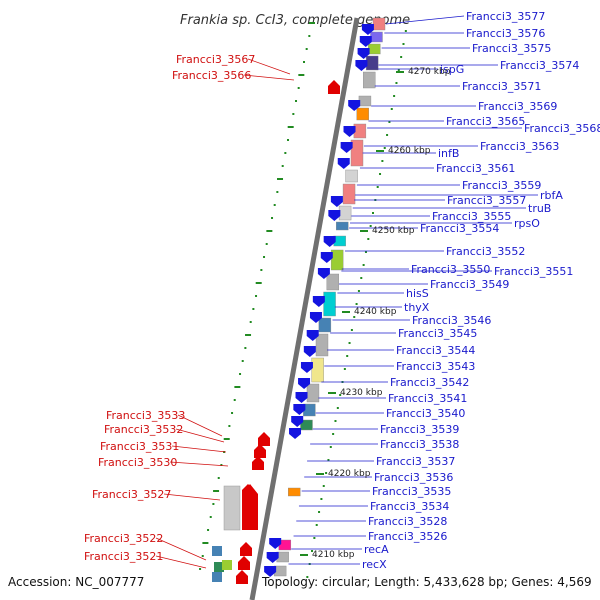  What do you see at coordinates (419, 429) in the screenshot?
I see `forward-gene-label: Francci3_3539` at bounding box center [419, 429].